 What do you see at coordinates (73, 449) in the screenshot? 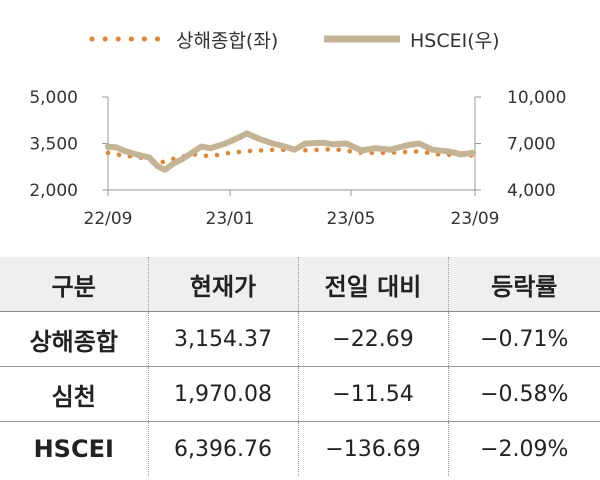
I see `row-index-name: HSCEI` at bounding box center [73, 449].